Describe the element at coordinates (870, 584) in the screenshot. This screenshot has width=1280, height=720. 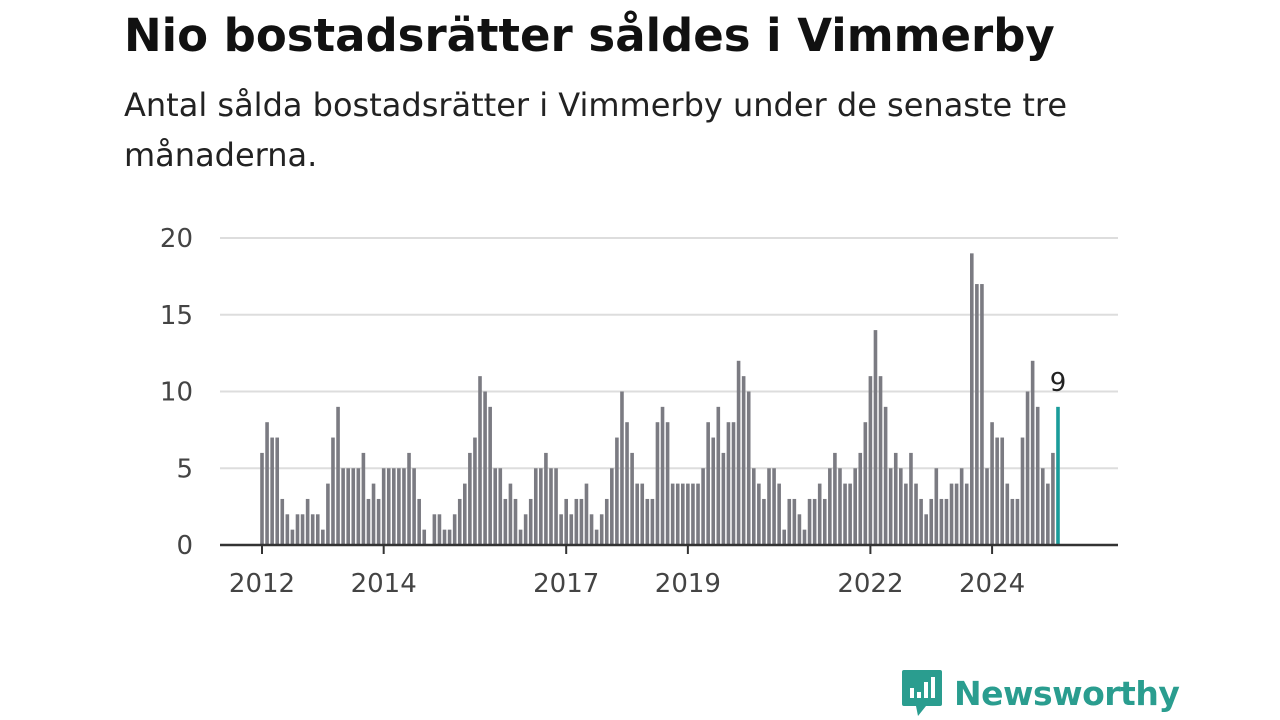
I see `x-tick-label-2022: 2022` at that location.